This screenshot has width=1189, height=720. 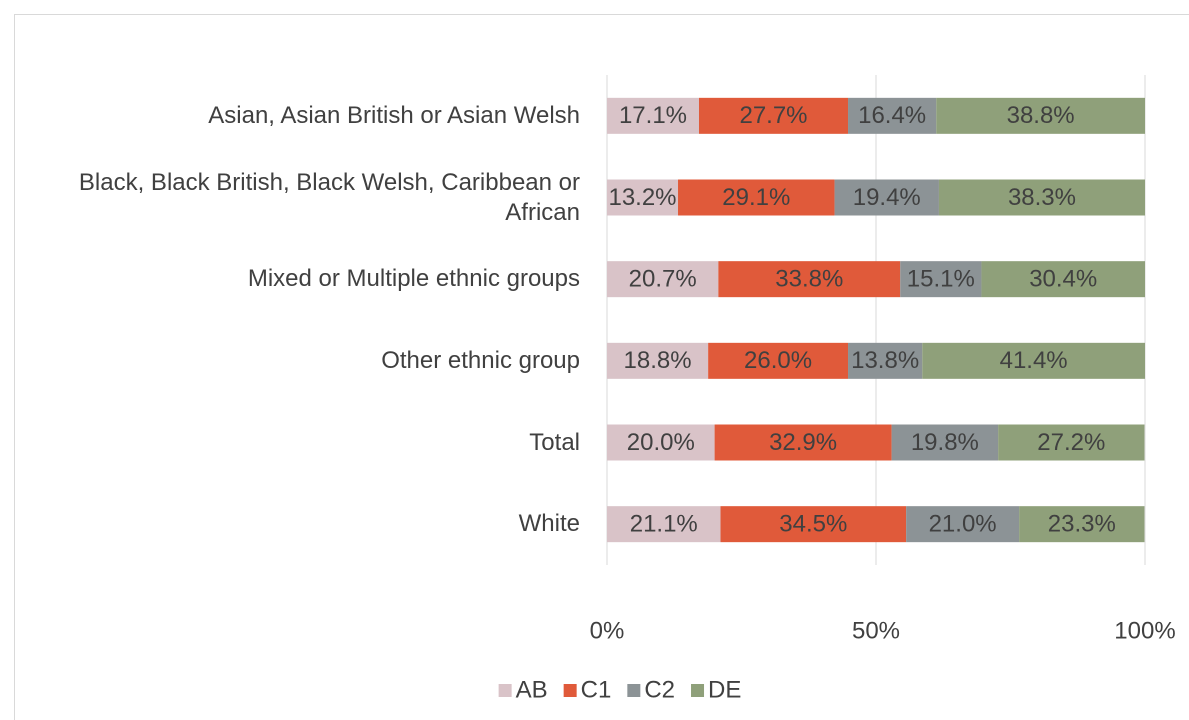 I want to click on x-tick-label: 100%, so click(x=1144, y=630).